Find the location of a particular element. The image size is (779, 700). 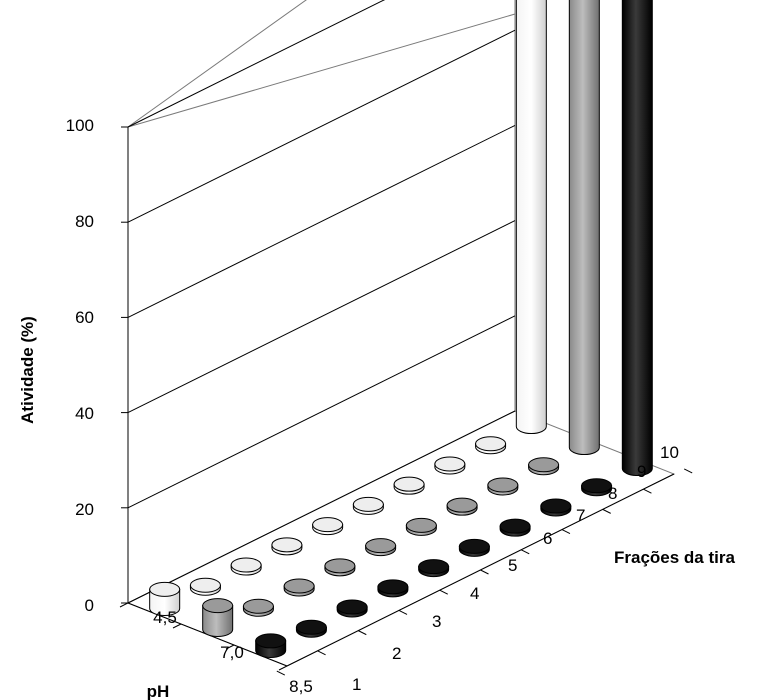

z-tick-label: 9 is located at coordinates (641, 471).